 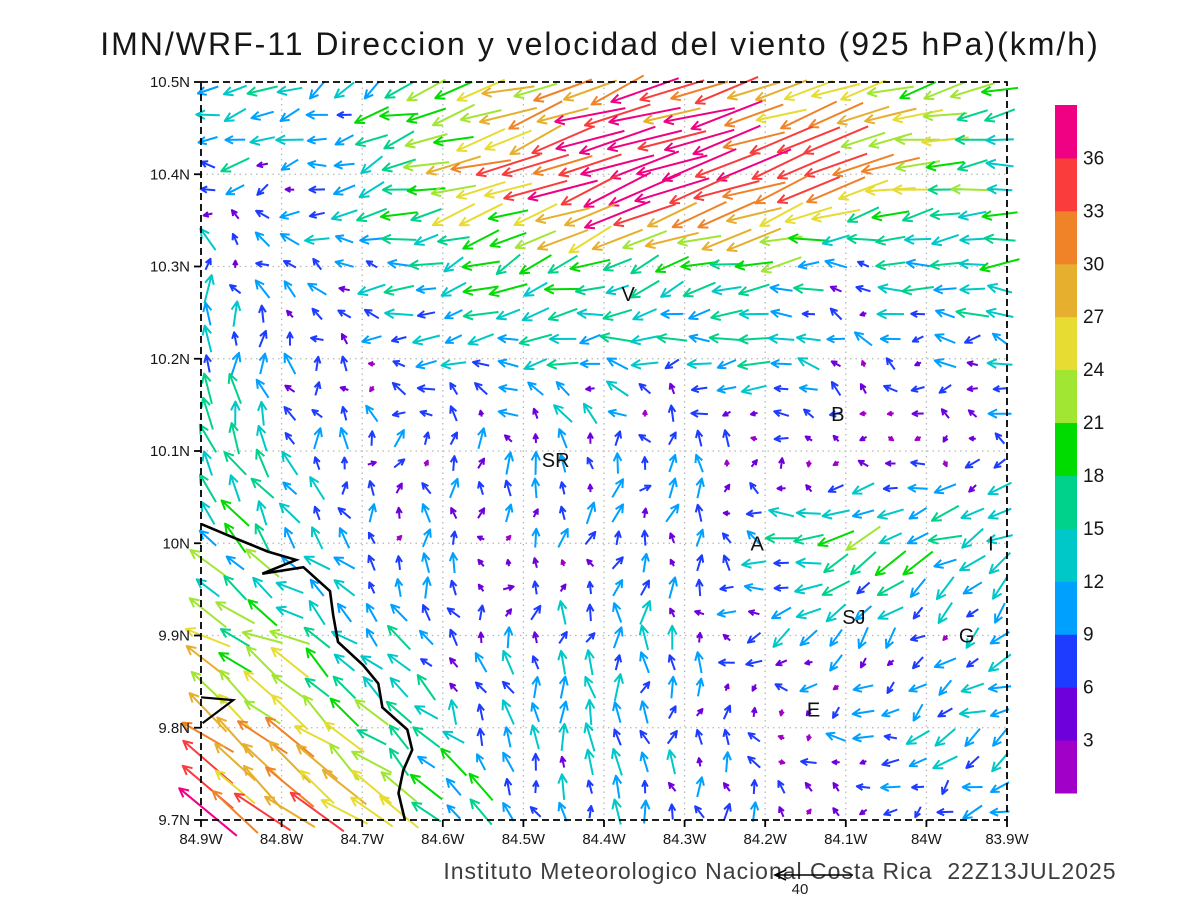 I want to click on coastline, so click(x=307, y=671).